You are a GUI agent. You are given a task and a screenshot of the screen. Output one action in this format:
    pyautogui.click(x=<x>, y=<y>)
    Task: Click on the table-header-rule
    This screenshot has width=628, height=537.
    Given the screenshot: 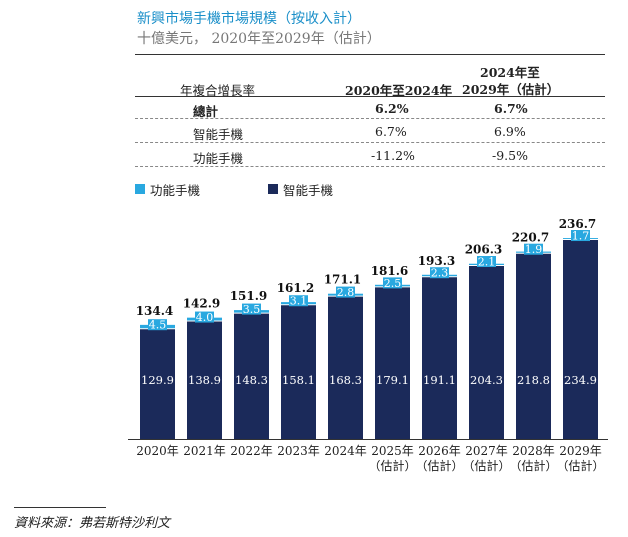 What is the action you would take?
    pyautogui.click(x=370, y=96)
    